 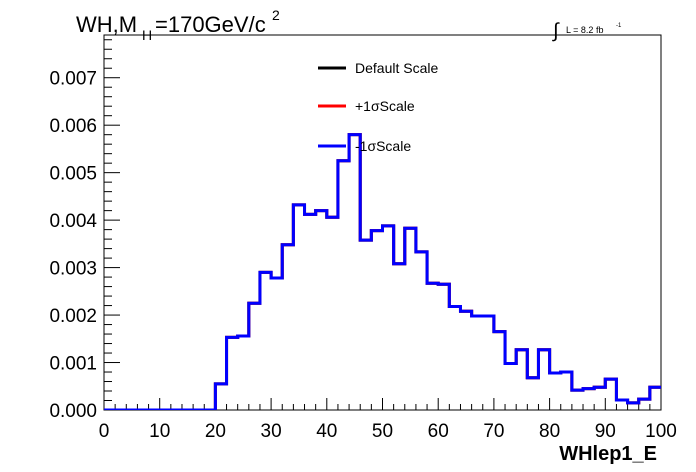 What do you see at coordinates (159, 431) in the screenshot?
I see `x-tick-label: 10` at bounding box center [159, 431].